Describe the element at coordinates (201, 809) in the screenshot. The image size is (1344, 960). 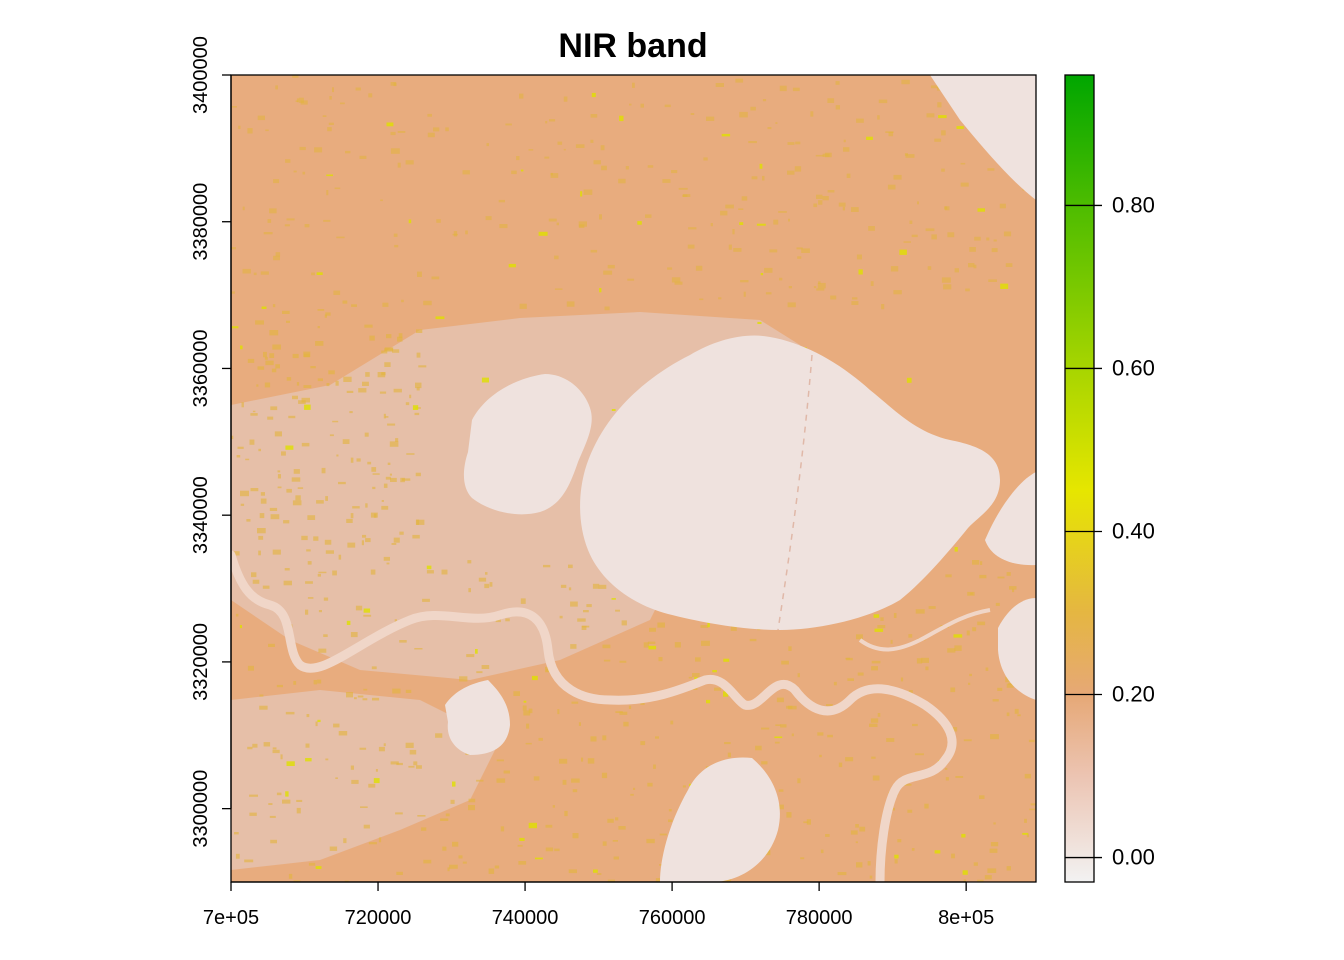
I see `y-tick-label: 3300000` at that location.